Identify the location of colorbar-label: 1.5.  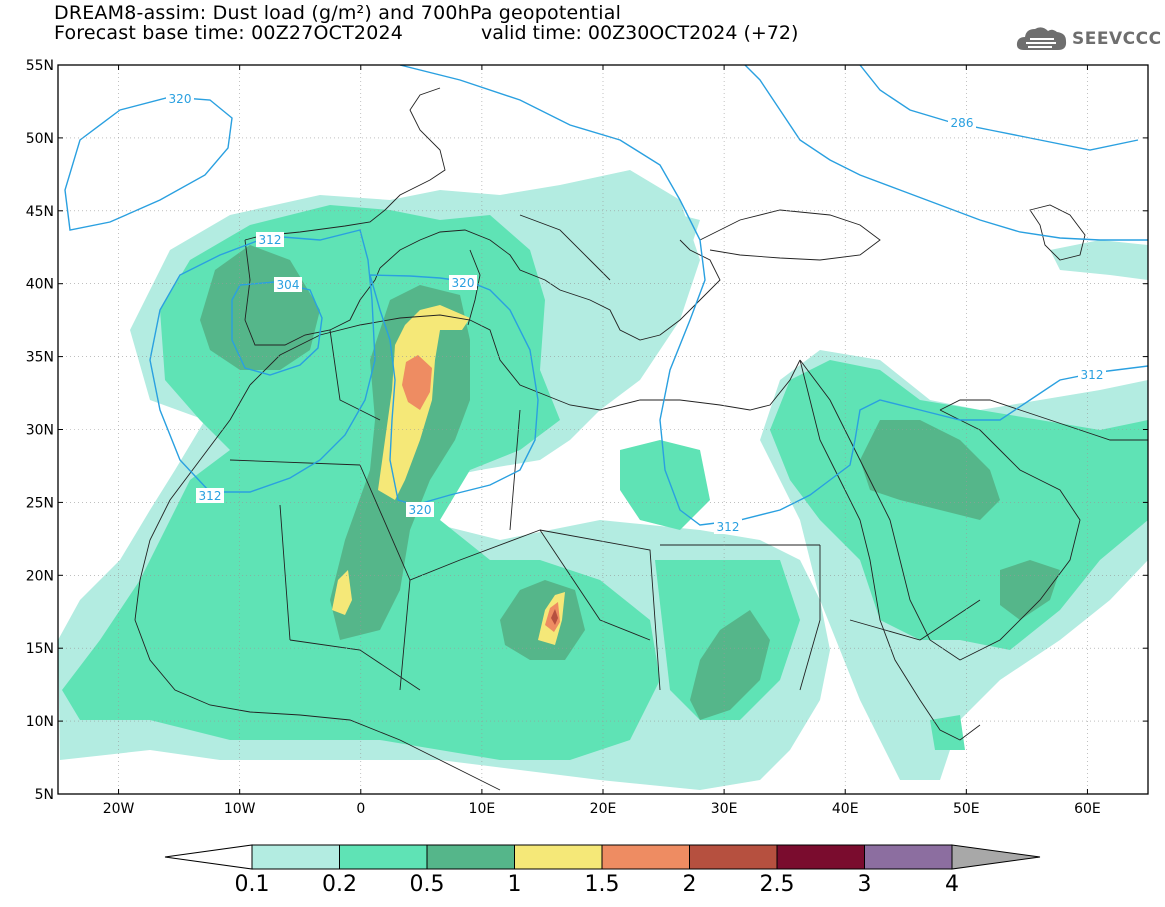
(602, 884).